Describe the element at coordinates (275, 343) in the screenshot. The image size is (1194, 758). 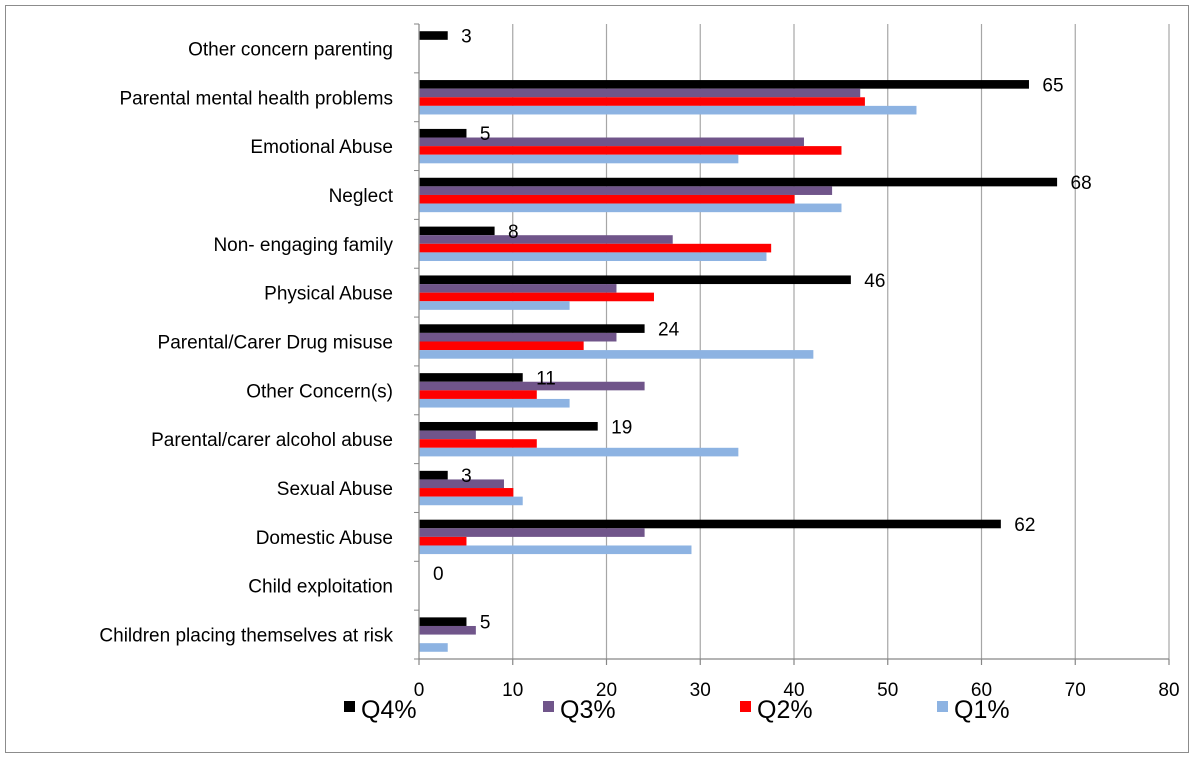
I see `category-label: Parental/Carer Drug misuse` at that location.